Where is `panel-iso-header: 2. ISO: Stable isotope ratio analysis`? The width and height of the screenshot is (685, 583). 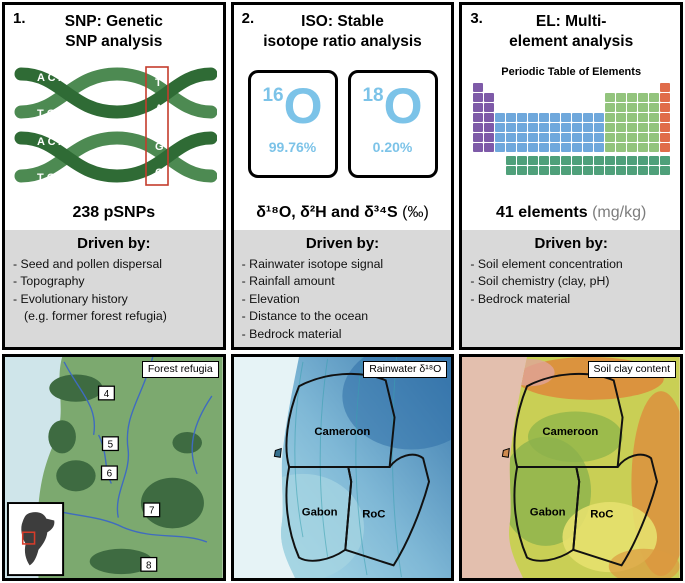
panel-iso-header: 2. ISO: Stable isotope ratio analysis is located at coordinates (343, 33).